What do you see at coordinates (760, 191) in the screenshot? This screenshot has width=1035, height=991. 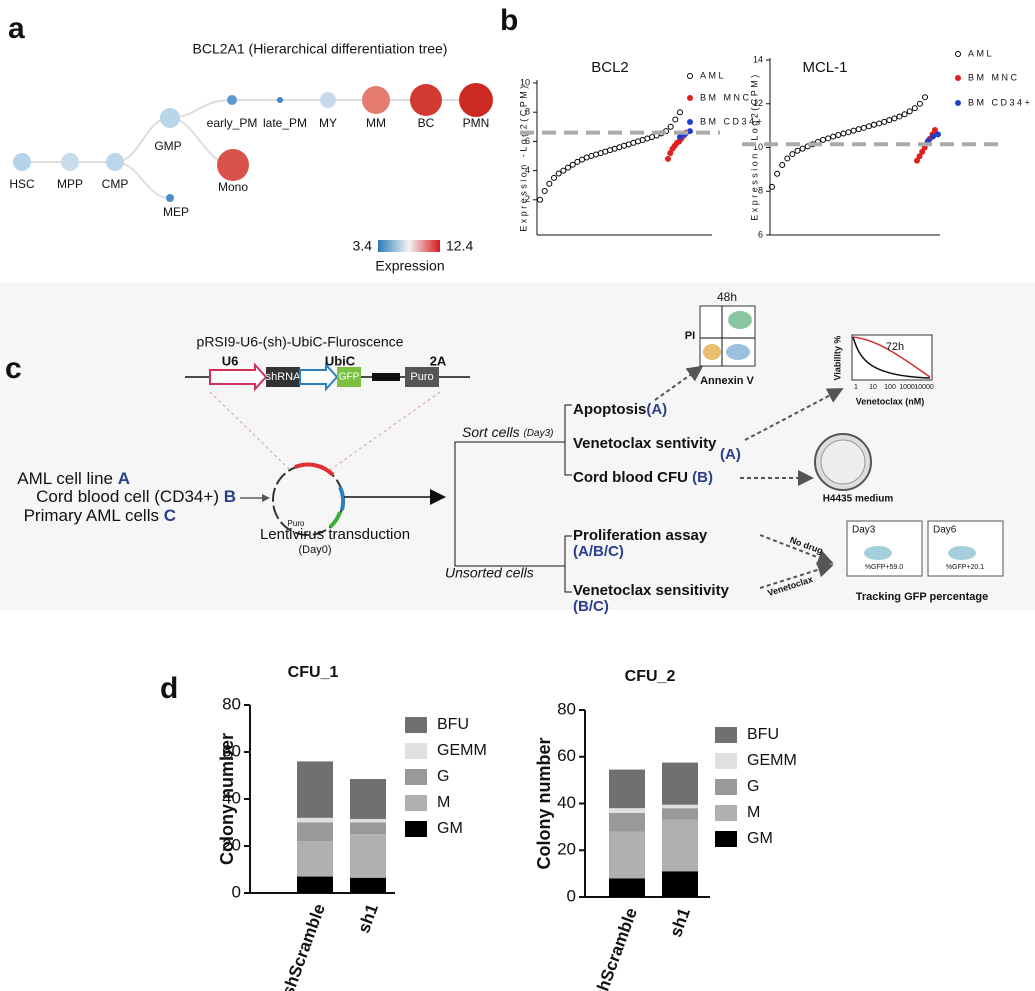 I see `y-tick-label: 8` at bounding box center [760, 191].